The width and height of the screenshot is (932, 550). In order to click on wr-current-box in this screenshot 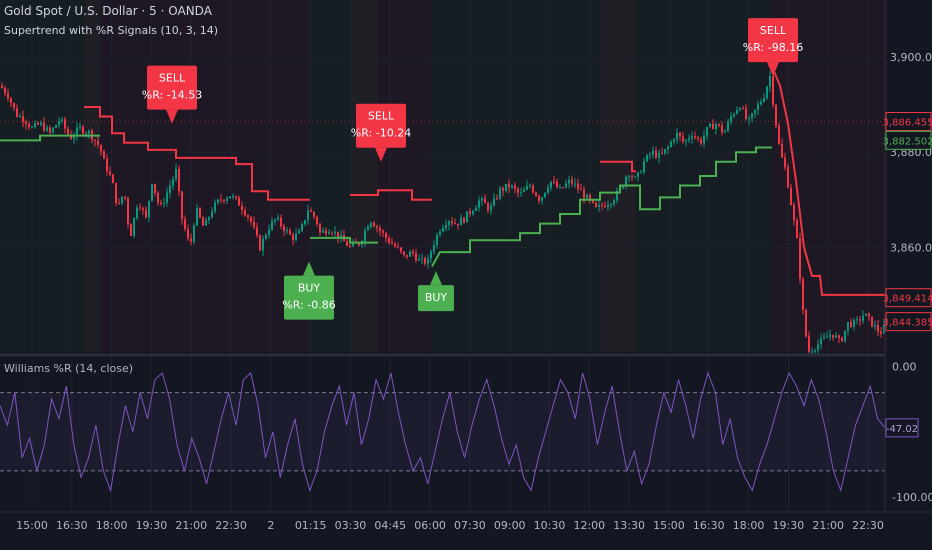, I will do `click(902, 428)`.